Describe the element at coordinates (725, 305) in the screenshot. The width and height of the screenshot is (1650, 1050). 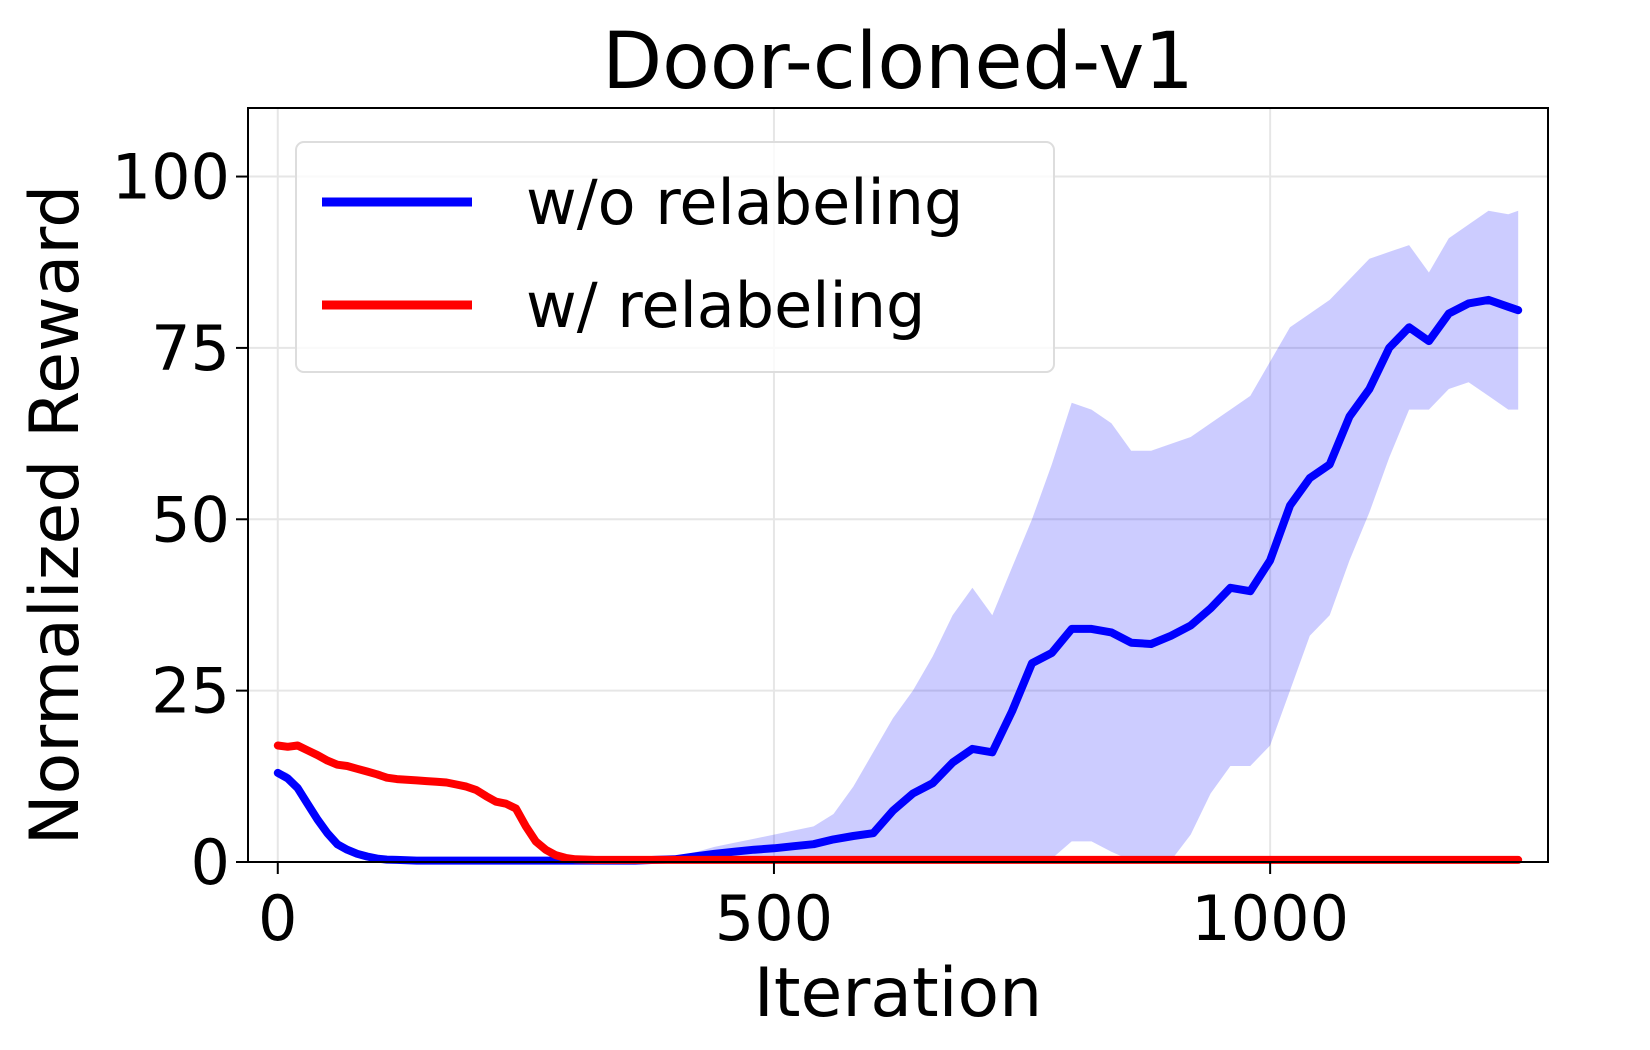
I see `legend-entry-w-relabeling: w/ relabeling` at that location.